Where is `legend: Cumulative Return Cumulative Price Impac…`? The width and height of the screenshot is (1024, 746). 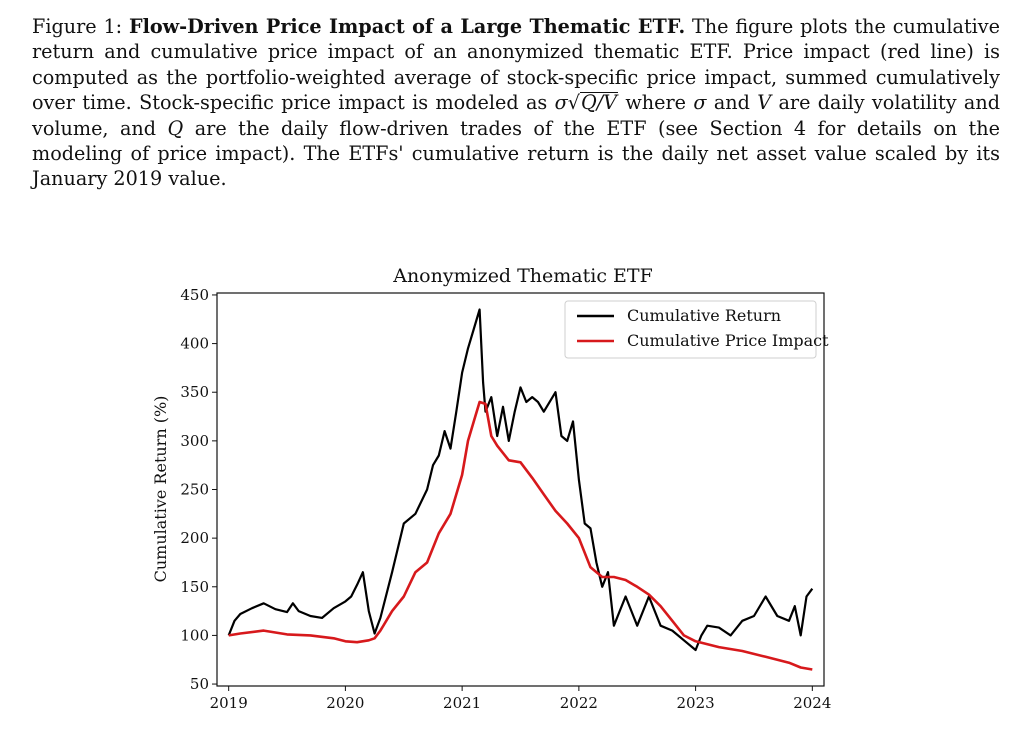
legend: Cumulative Return Cumulative Price Impac… is located at coordinates (696, 329).